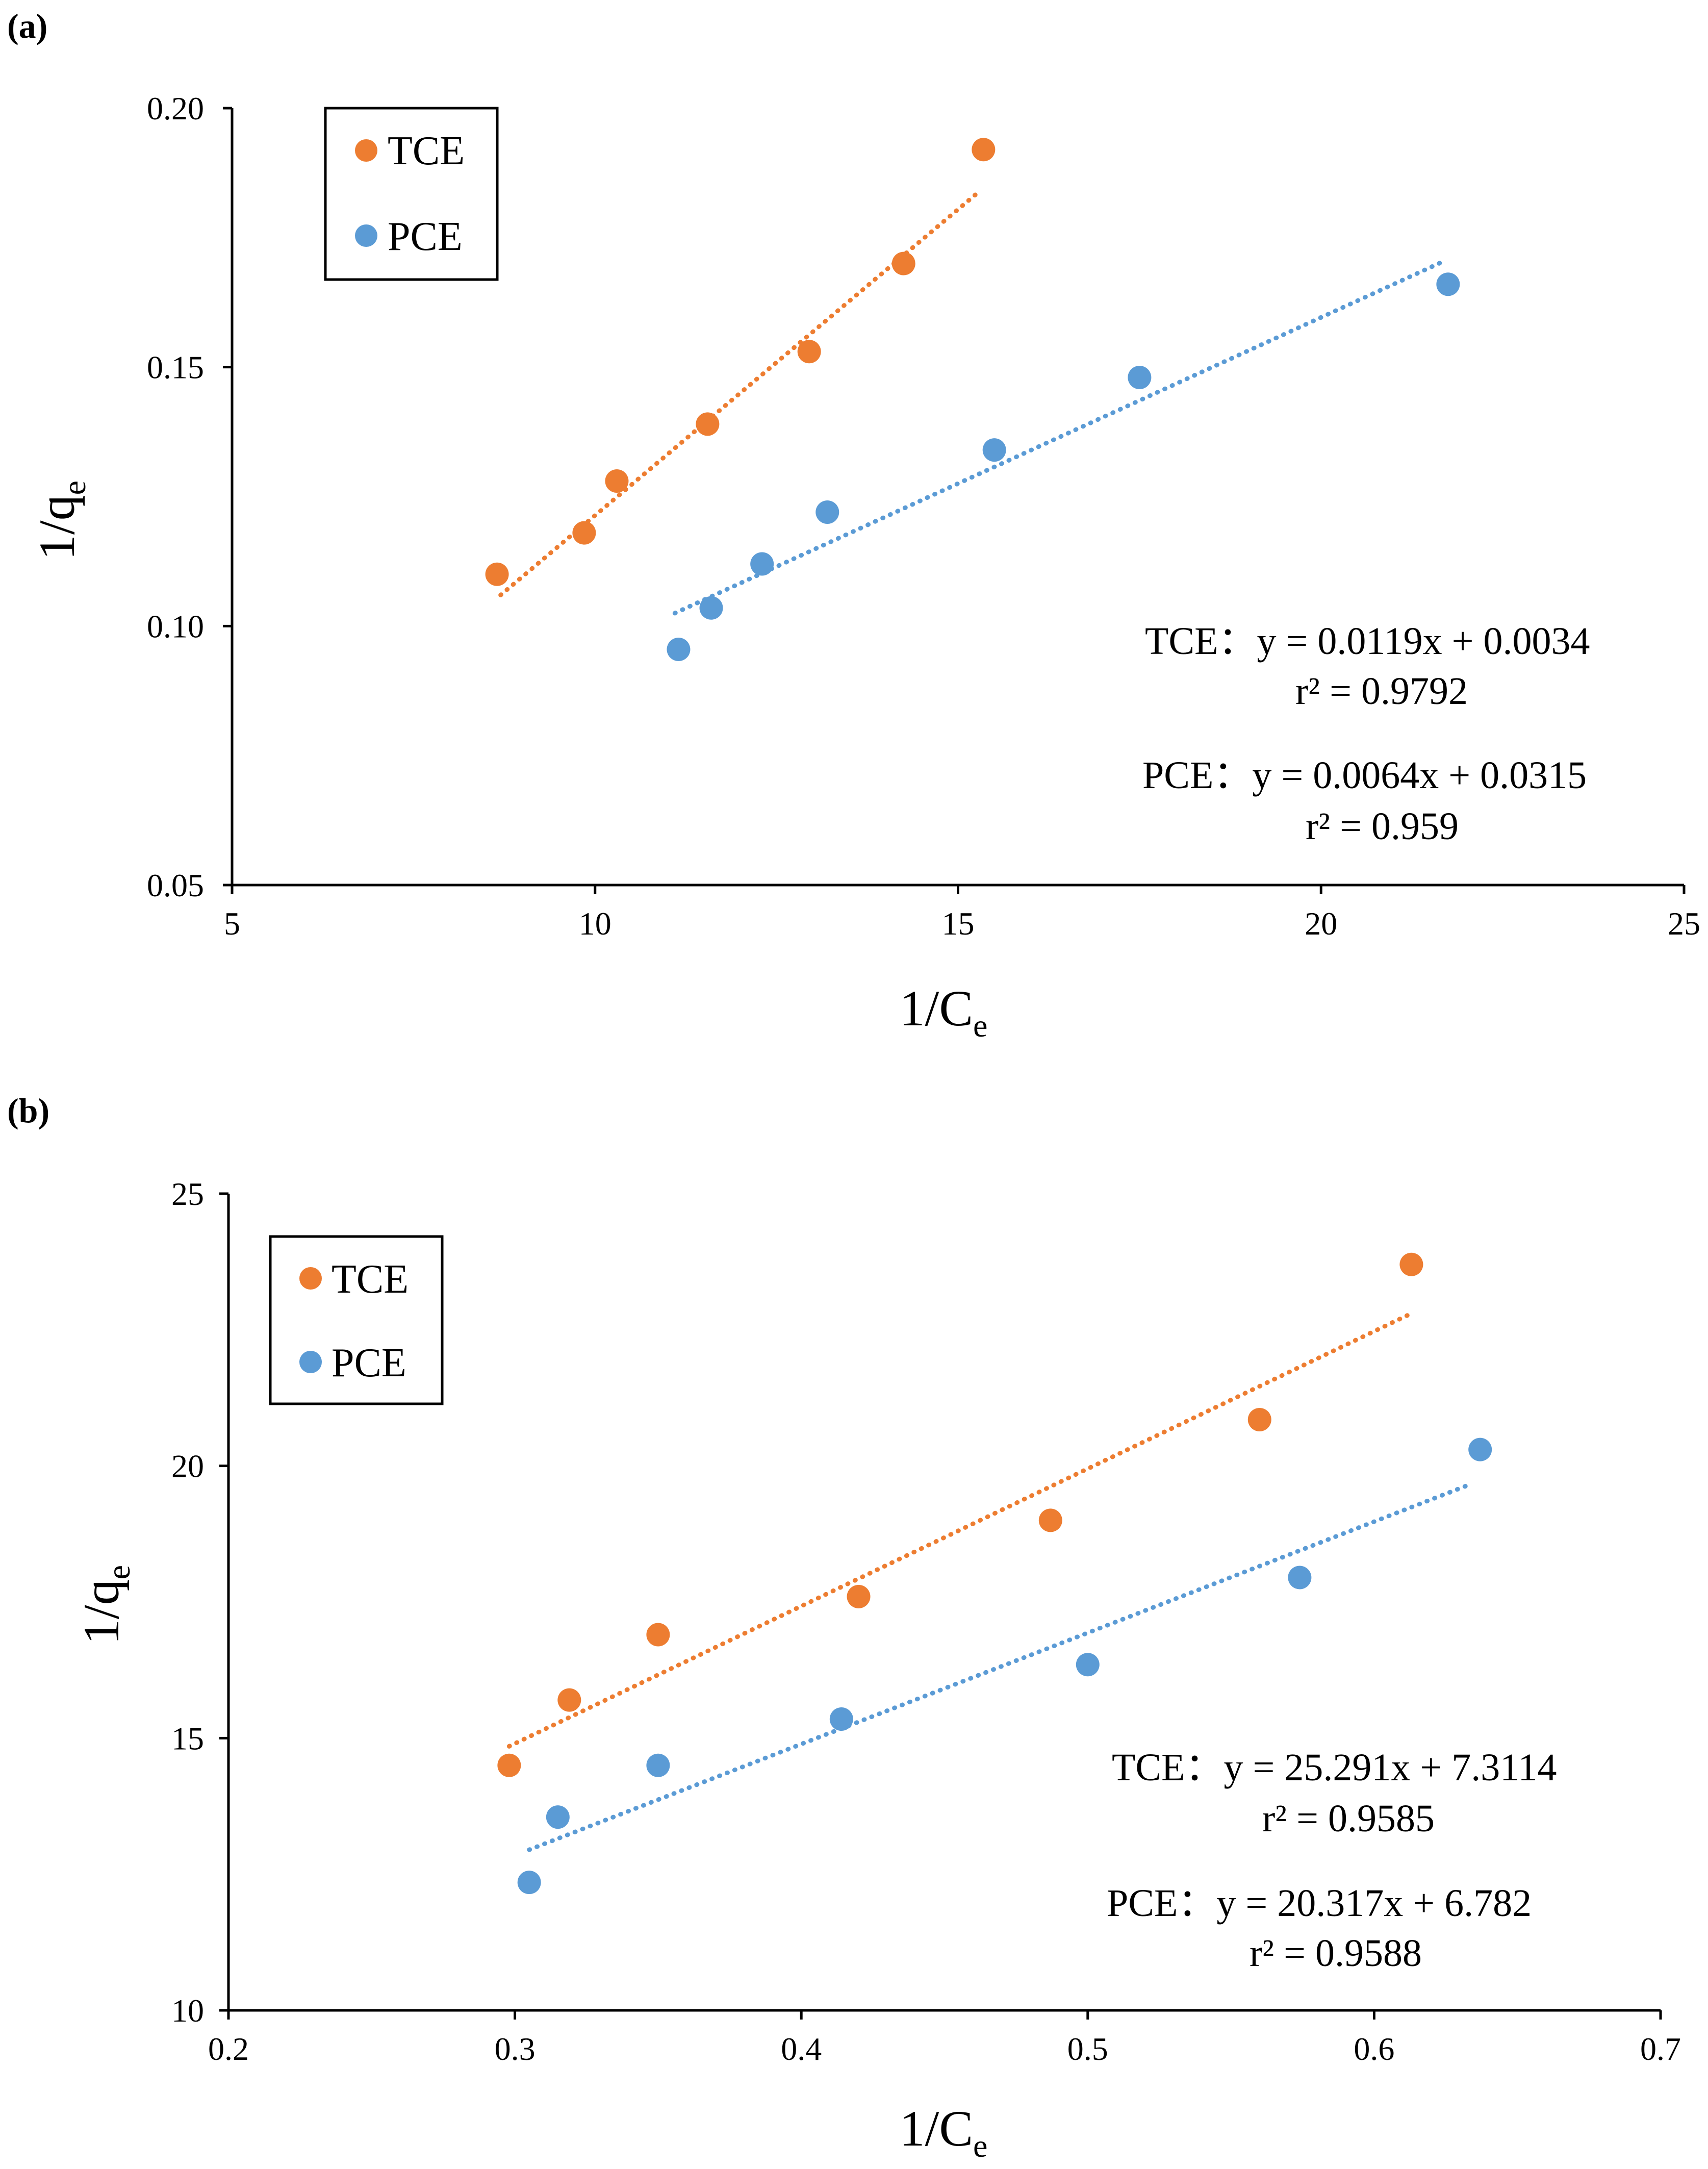 The height and width of the screenshot is (2169, 1708). I want to click on y-tick-label: 15, so click(187, 1738).